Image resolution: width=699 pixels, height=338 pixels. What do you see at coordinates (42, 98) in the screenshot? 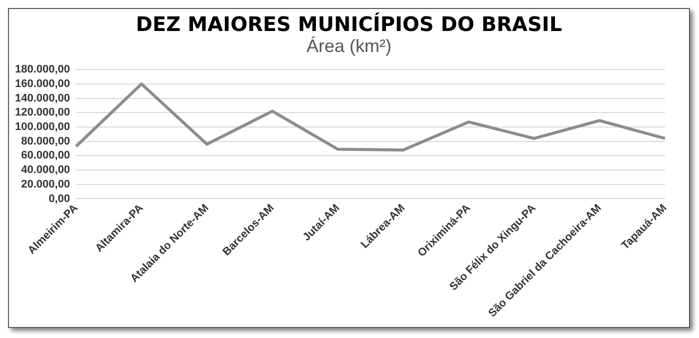
I see `y-tick-label: 140.000,00` at bounding box center [42, 98].